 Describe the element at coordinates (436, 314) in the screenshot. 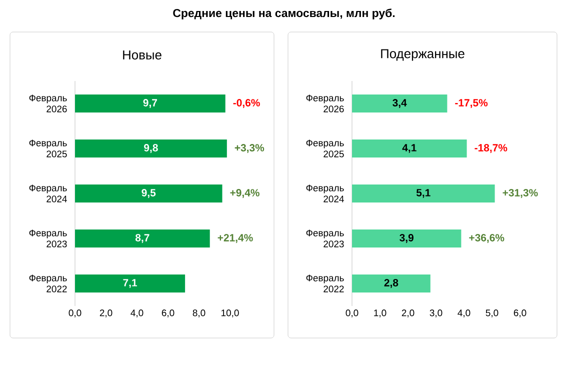

I see `x-tick-label: 3,0` at that location.